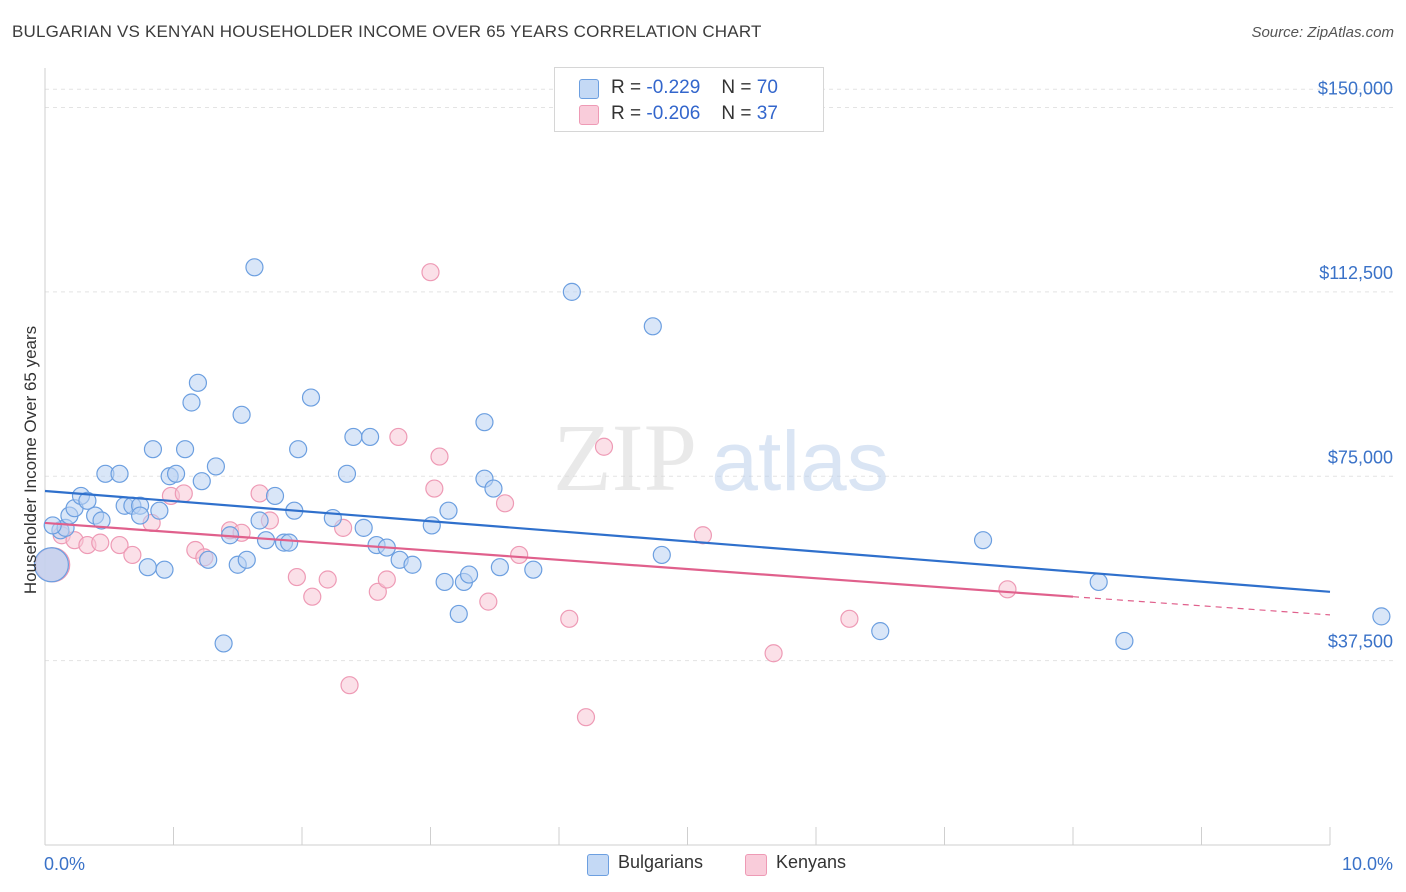  What do you see at coordinates (589, 115) in the screenshot?
I see `legend-swatch-kenyans` at bounding box center [589, 115].